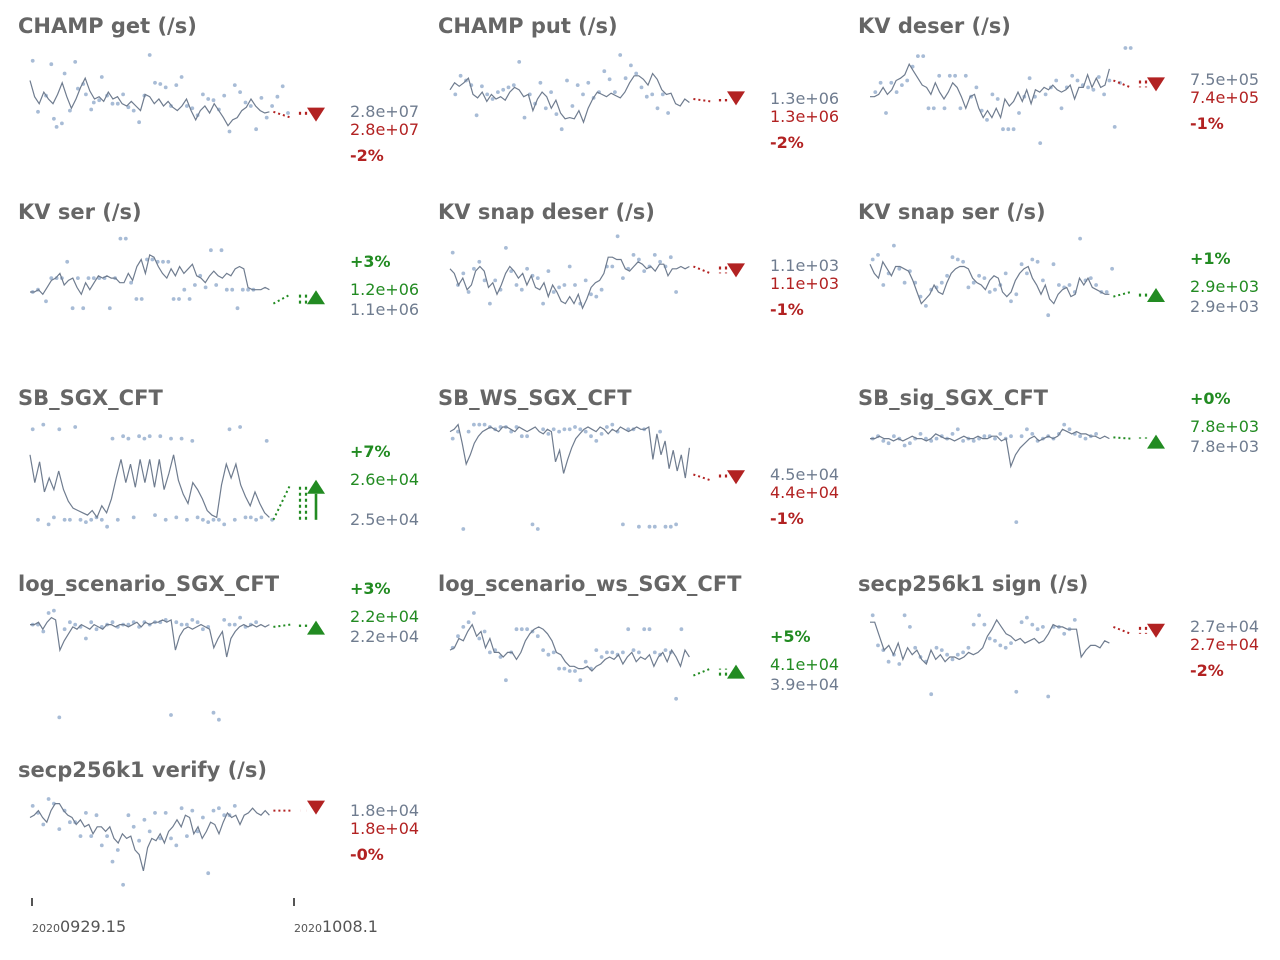 This screenshot has height=960, width=1280. I want to click on chart-title: log_scenario_ws_SGX_CFT, so click(590, 584).